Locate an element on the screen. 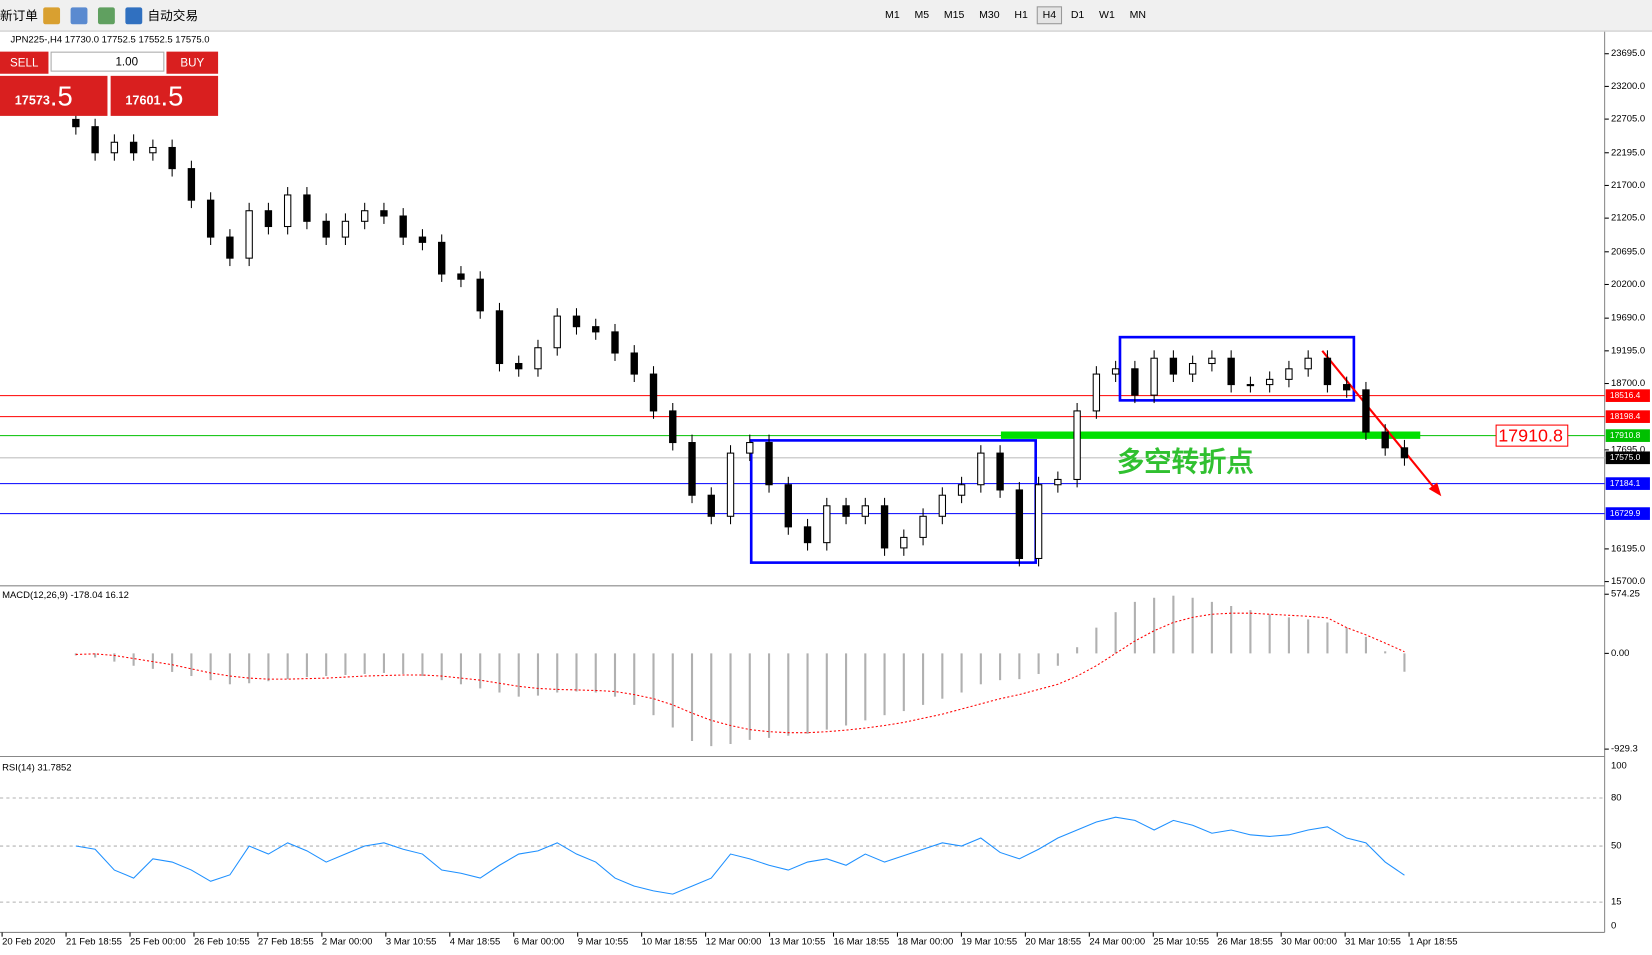 This screenshot has width=1652, height=955. trade-panel: SELL 1.00 BUY 17573.5 17601.5 is located at coordinates (109, 83).